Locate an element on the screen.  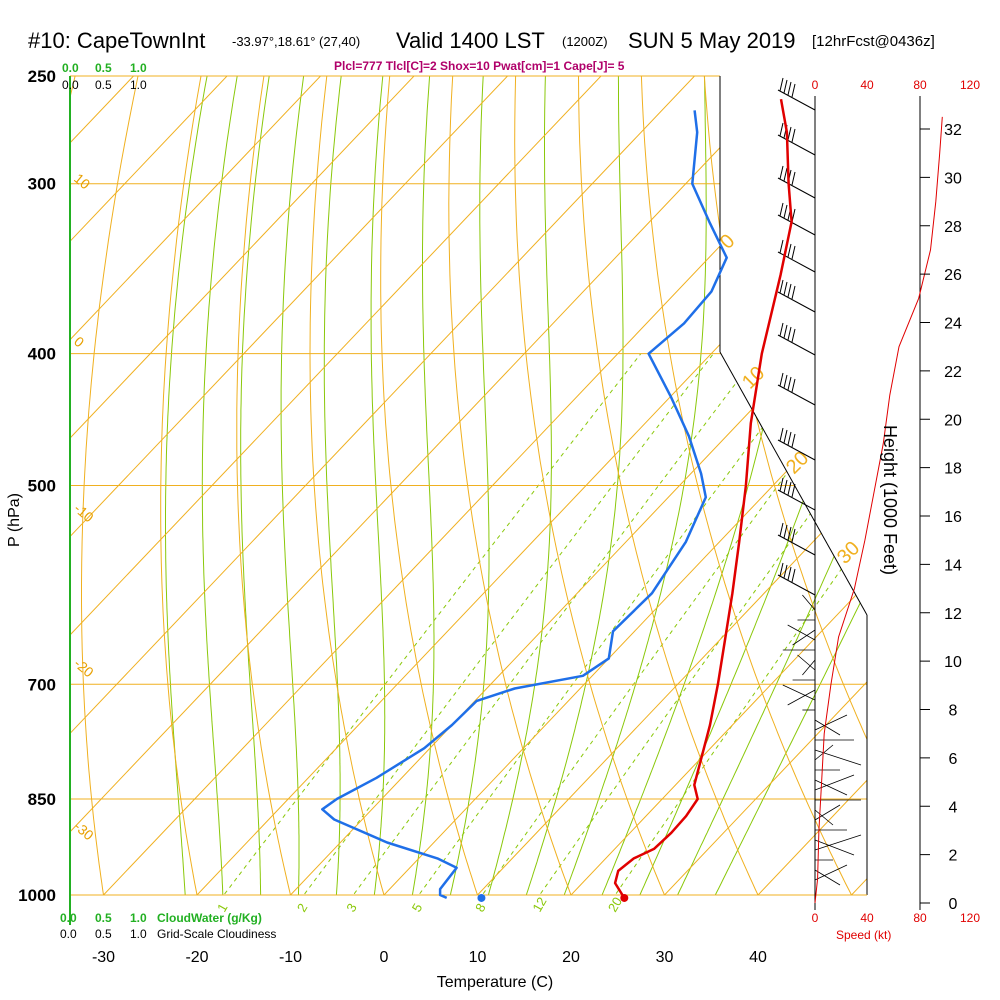
mixing-ratio-label: 12 is located at coordinates (539, 904).